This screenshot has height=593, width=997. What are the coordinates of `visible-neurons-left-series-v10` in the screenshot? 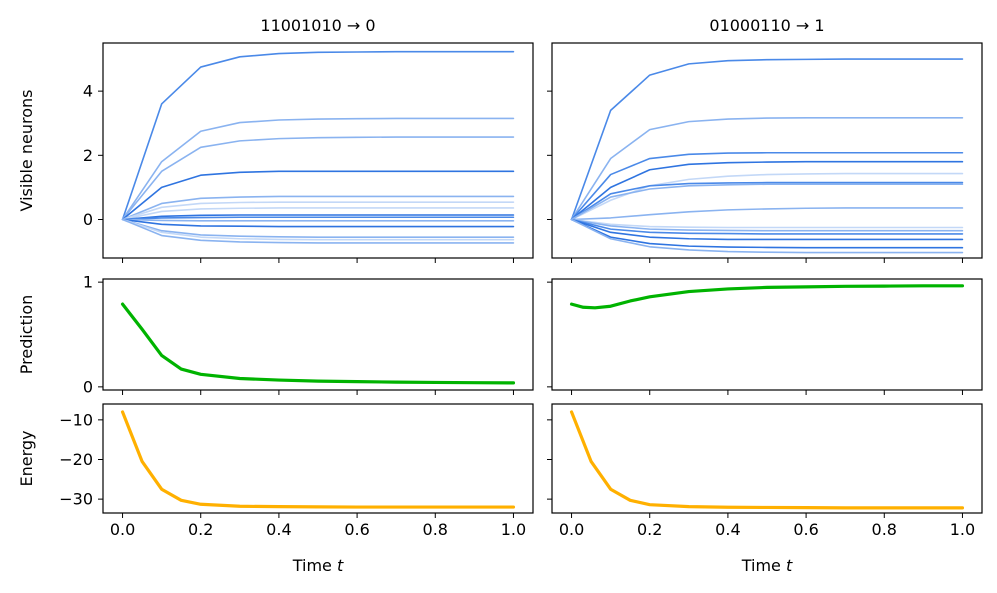 It's located at (318, 220).